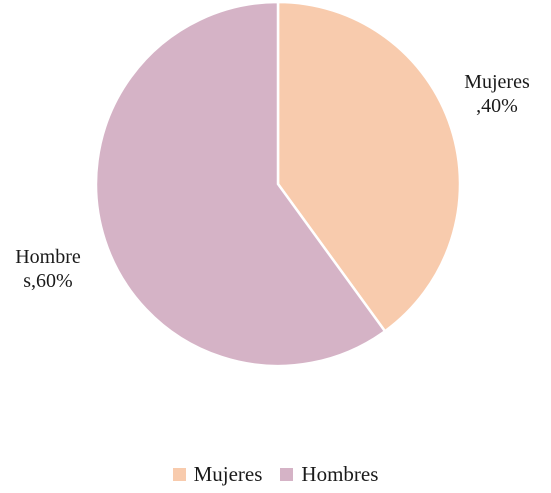  I want to click on legend-label-mujeres: Mujeres, so click(228, 474).